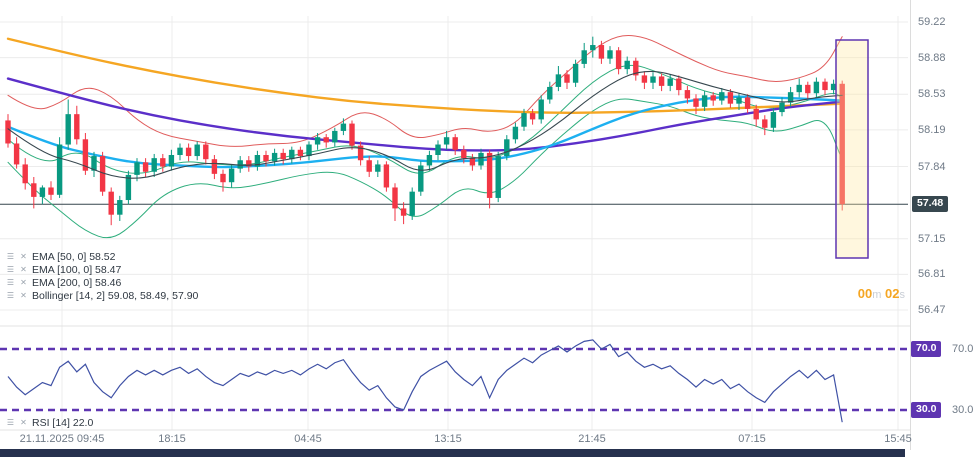 The height and width of the screenshot is (457, 980). I want to click on time-axis-label: 21:45, so click(592, 439).